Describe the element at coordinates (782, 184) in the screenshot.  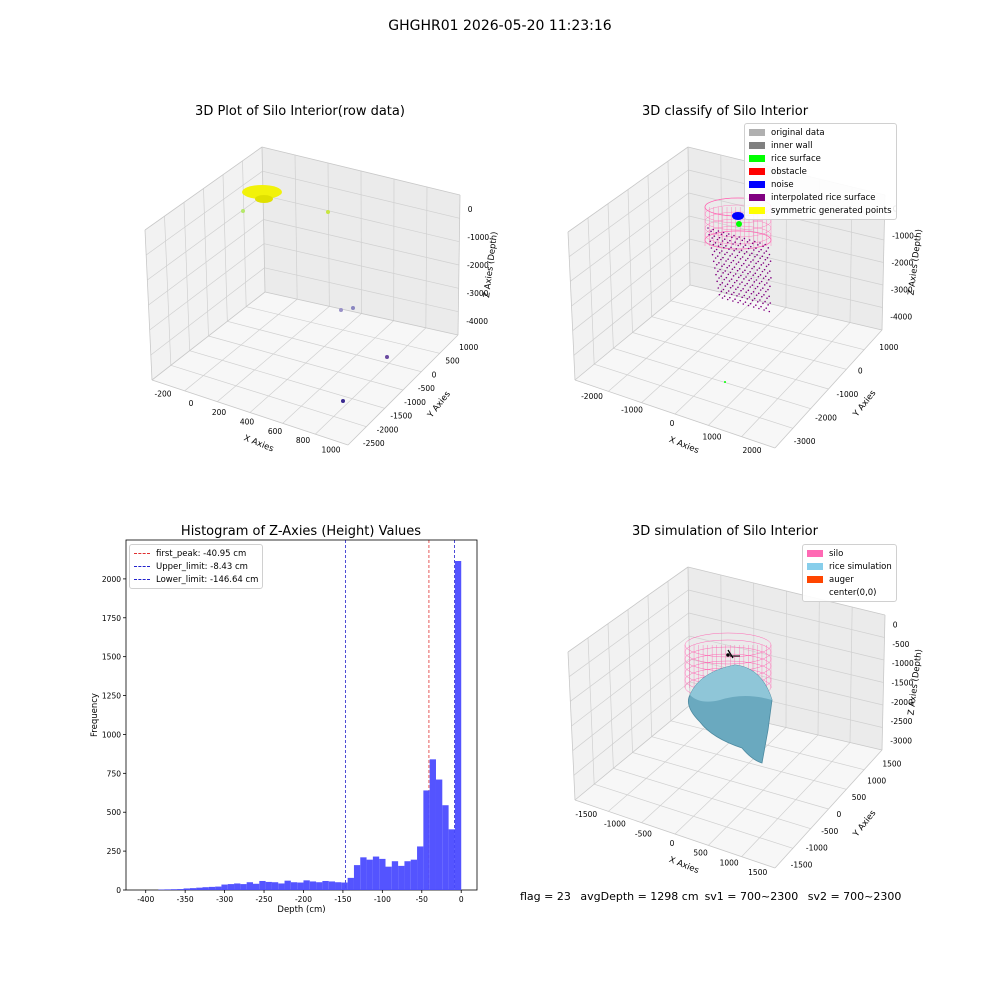
I see `legend-classify-label: noise` at that location.